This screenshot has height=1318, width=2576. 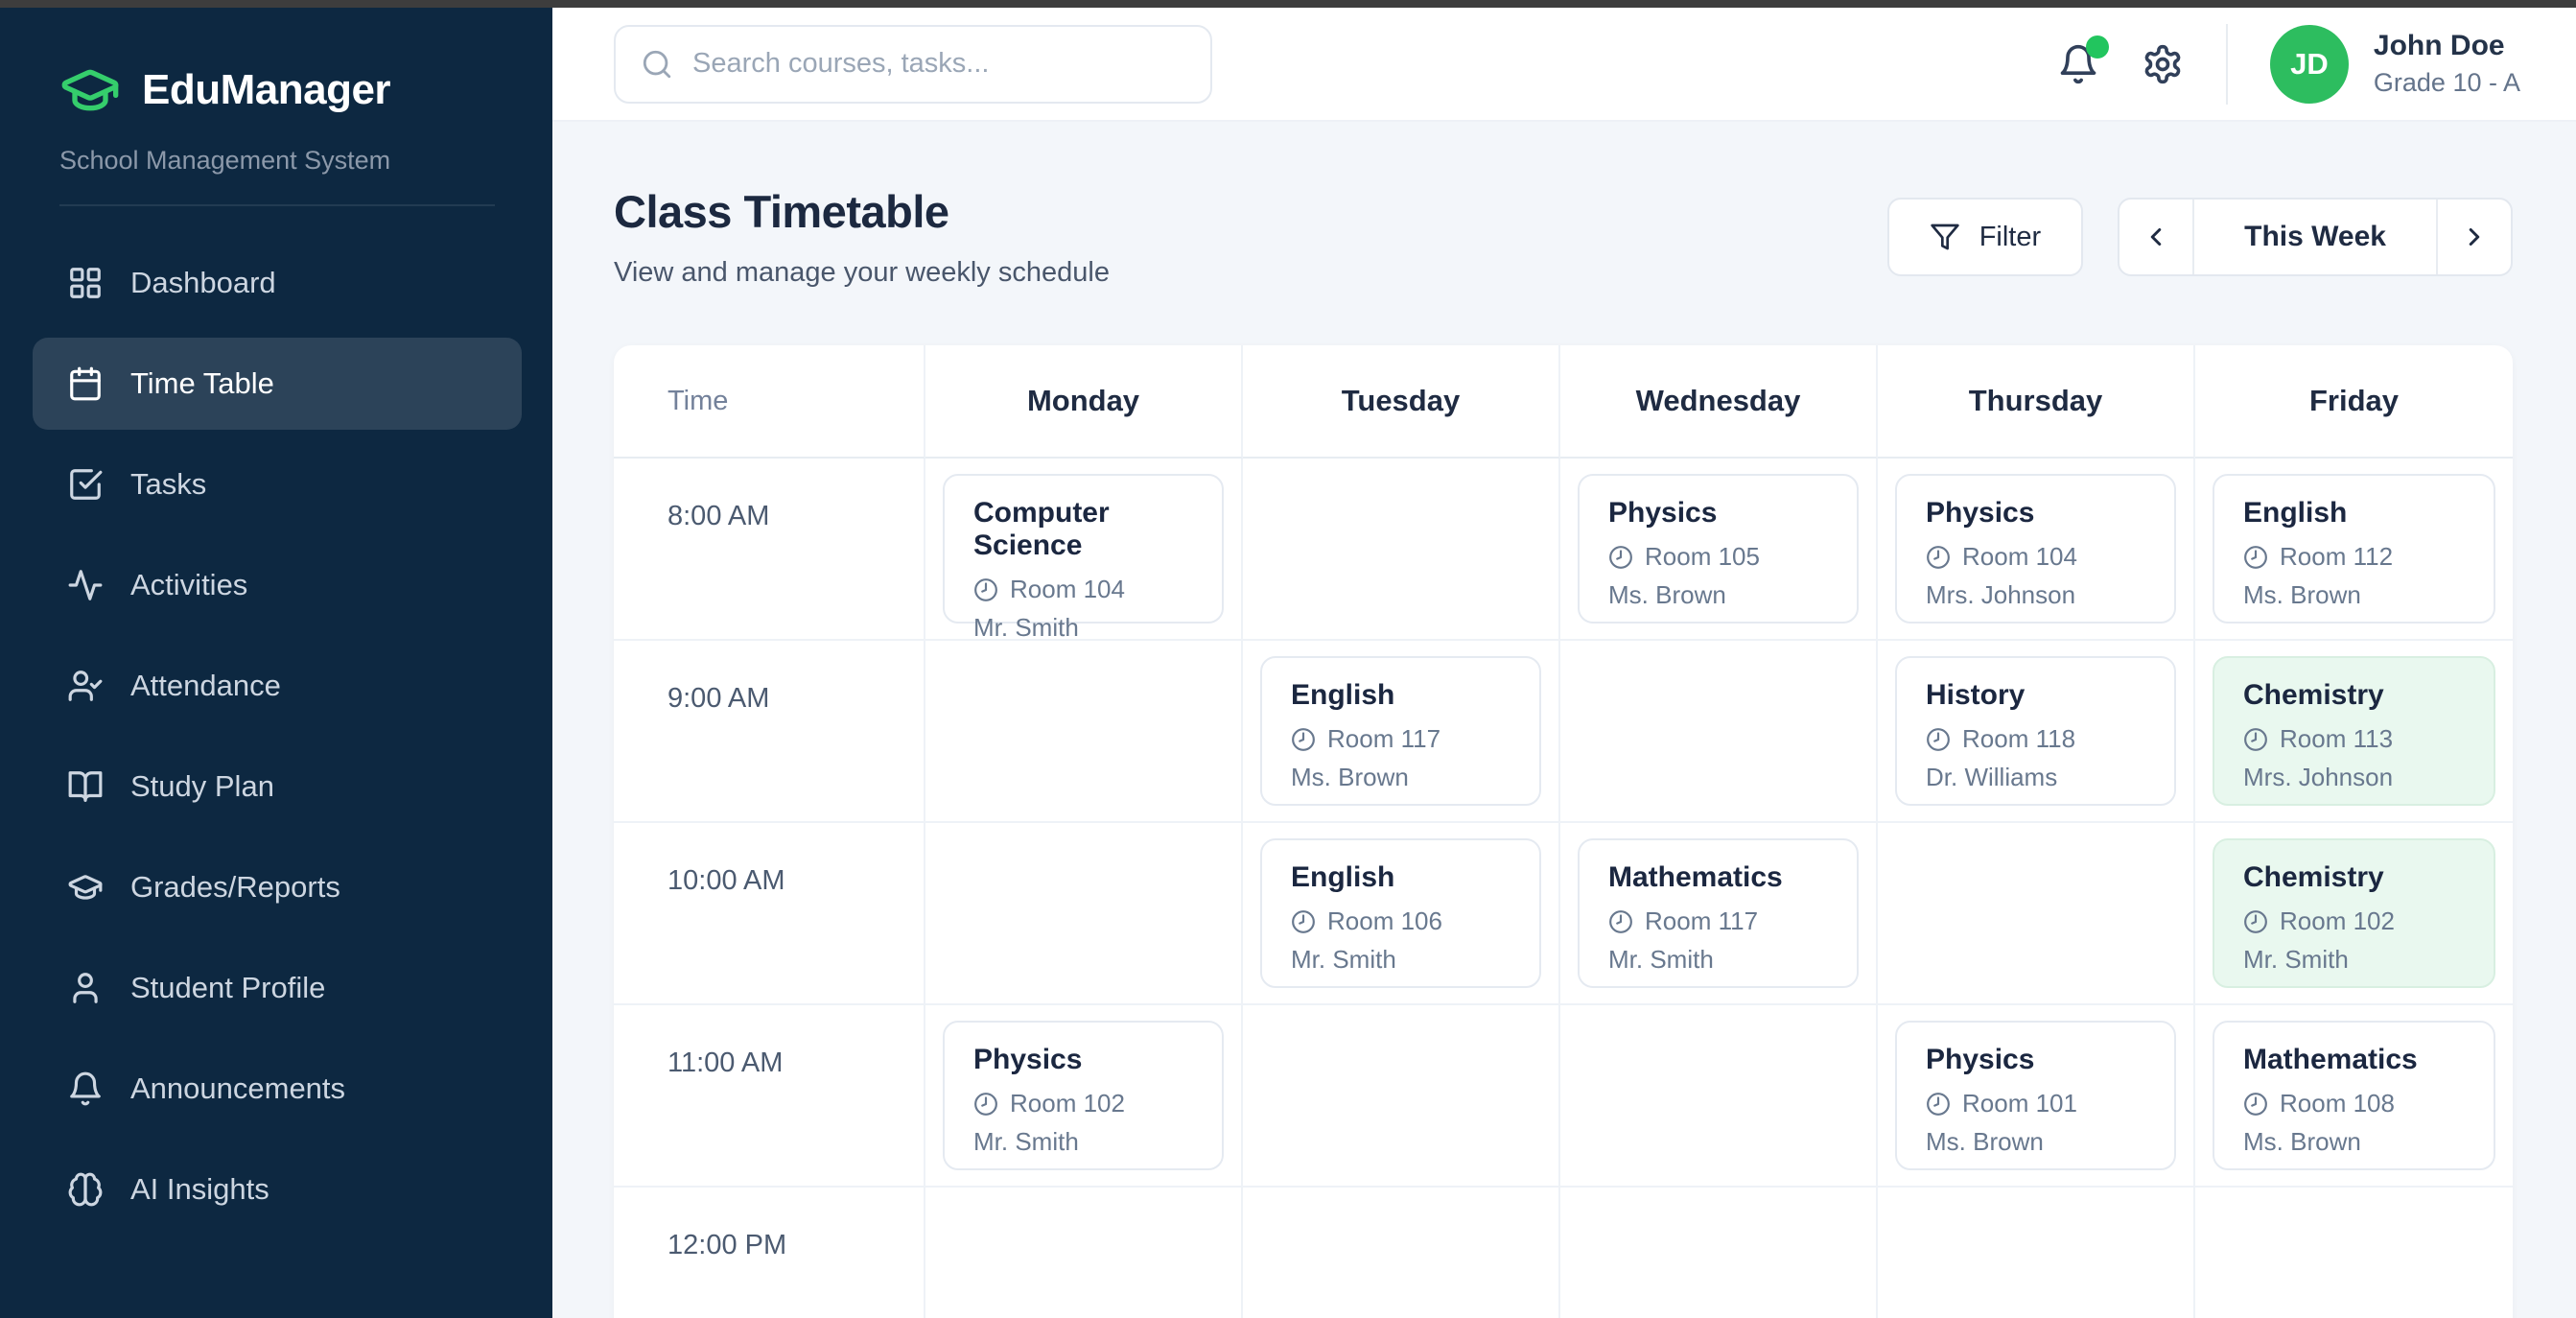 What do you see at coordinates (1084, 402) in the screenshot?
I see `column-header-monday: Monday` at bounding box center [1084, 402].